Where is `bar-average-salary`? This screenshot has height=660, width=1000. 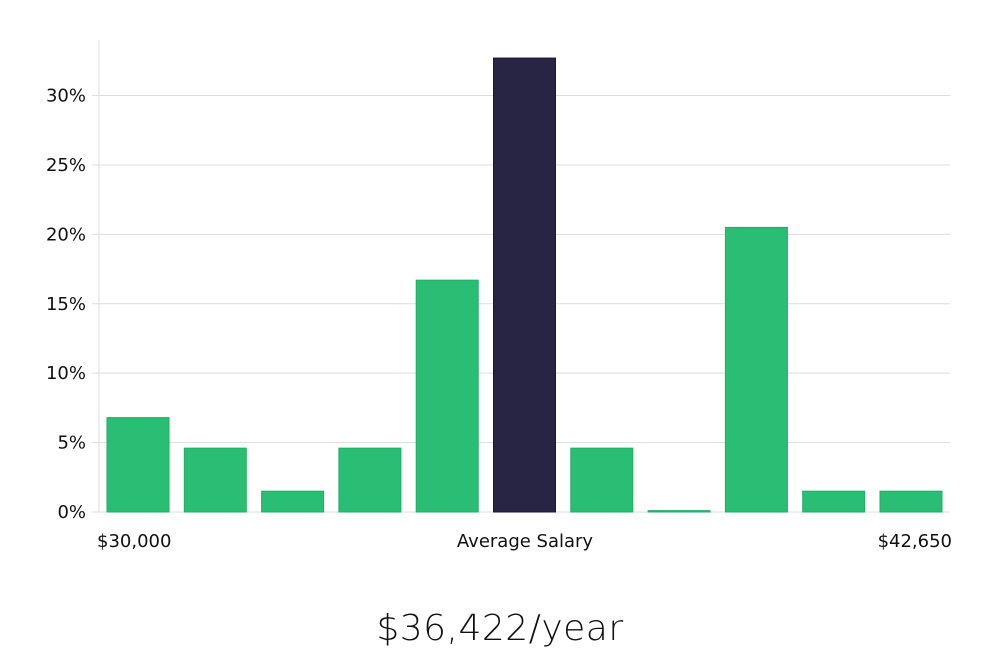
bar-average-salary is located at coordinates (524, 285).